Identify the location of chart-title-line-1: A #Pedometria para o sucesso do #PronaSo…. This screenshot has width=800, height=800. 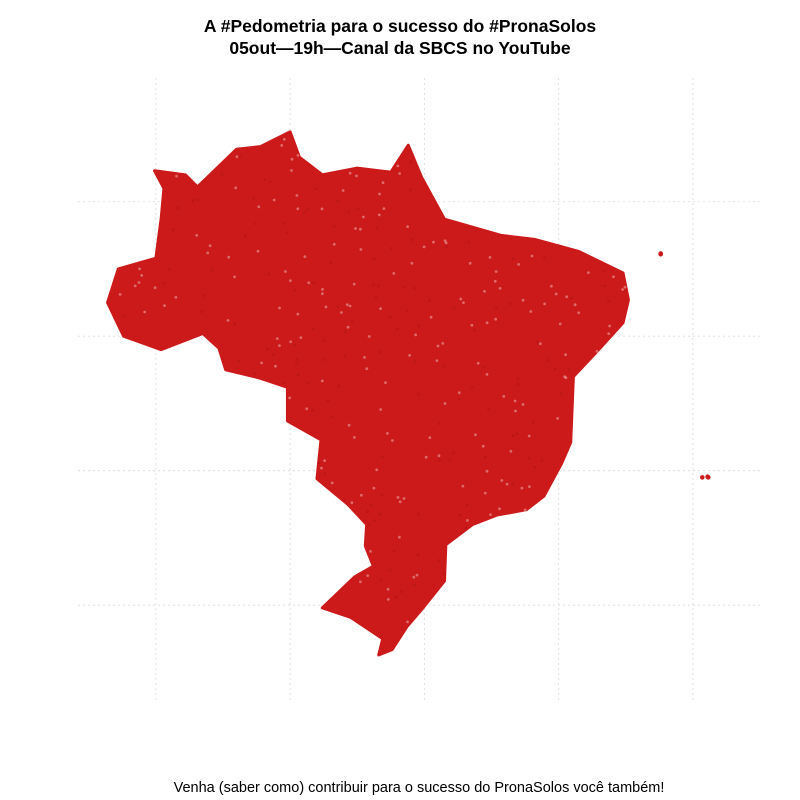
(400, 26).